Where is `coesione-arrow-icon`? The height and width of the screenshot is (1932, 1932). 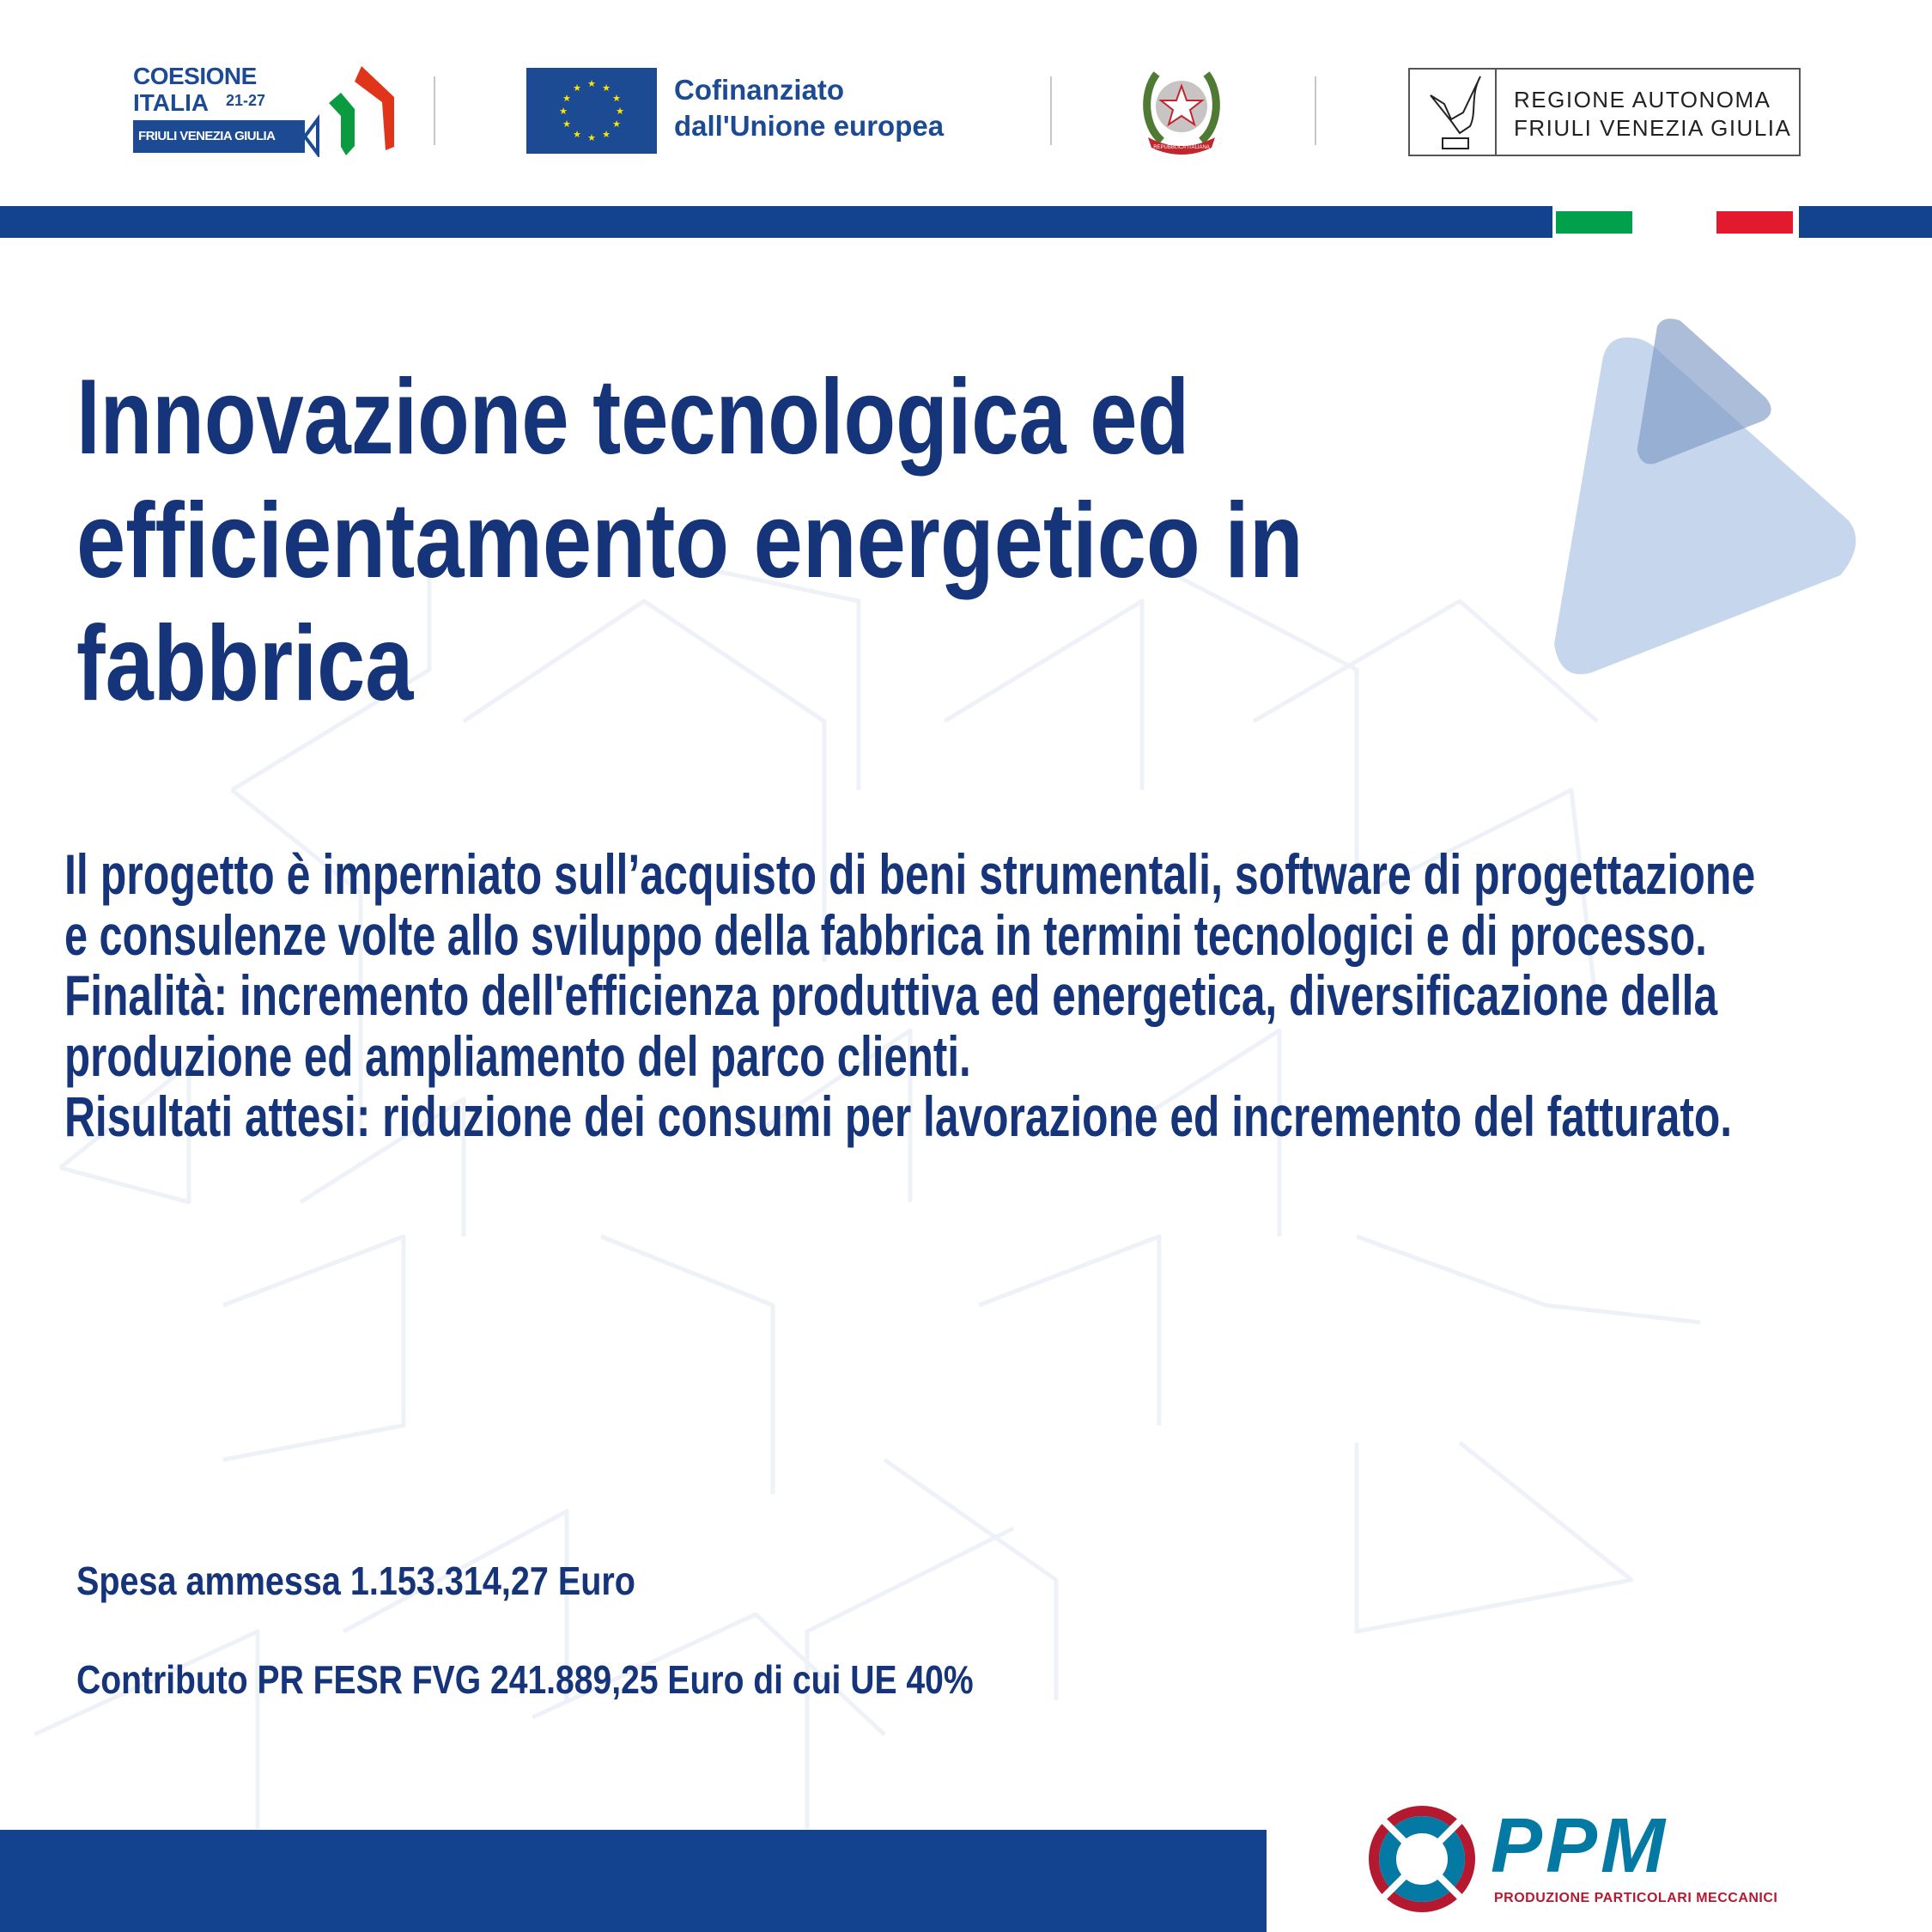 coesione-arrow-icon is located at coordinates (349, 112).